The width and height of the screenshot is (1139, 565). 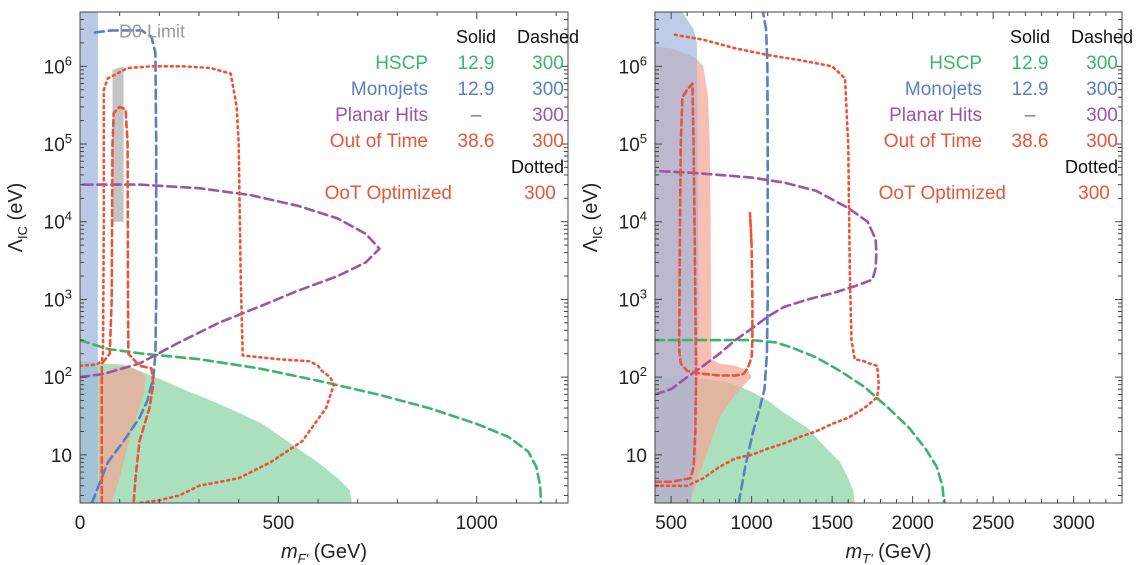 I want to click on x-tick-label: 2000, so click(x=913, y=523).